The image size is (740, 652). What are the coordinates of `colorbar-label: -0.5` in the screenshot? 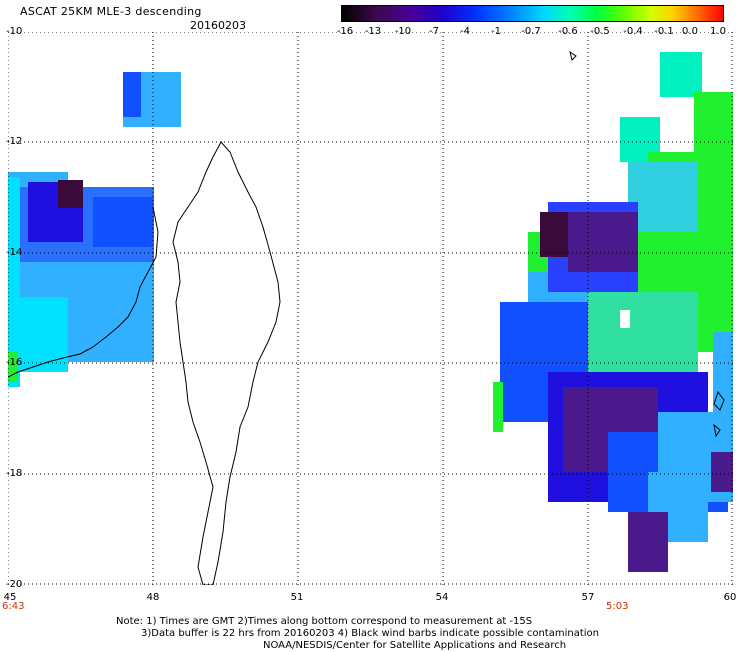 It's located at (600, 31).